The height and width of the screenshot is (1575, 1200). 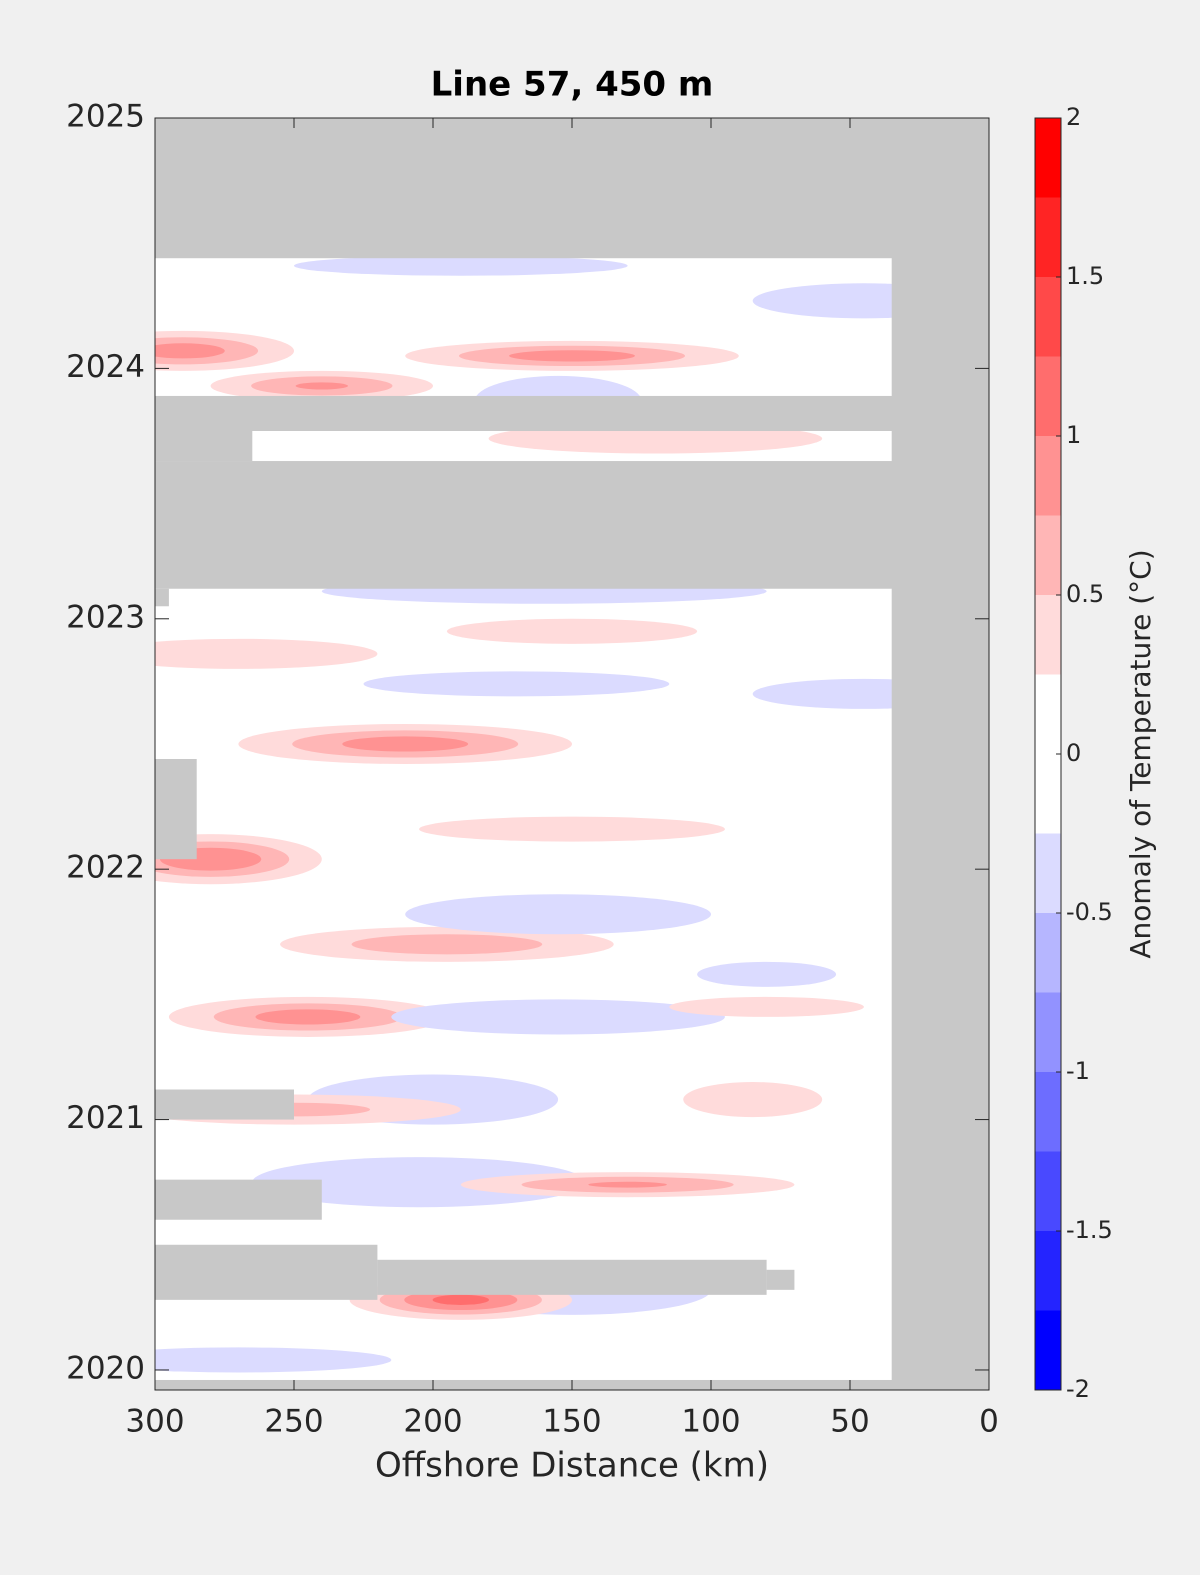 I want to click on colorbar-label: Anomaly of Temperature (°C), so click(x=1140, y=753).